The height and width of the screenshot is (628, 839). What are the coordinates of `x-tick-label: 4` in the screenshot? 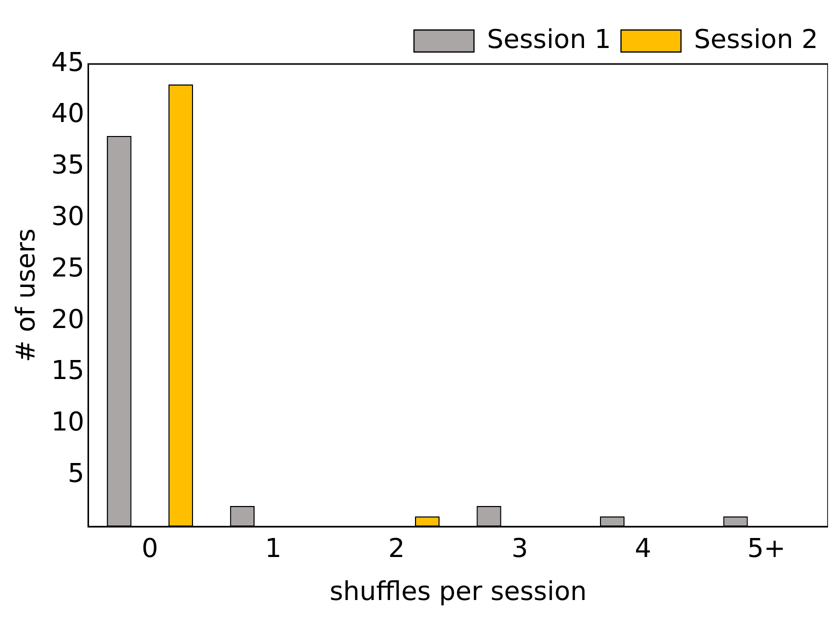 It's located at (643, 549).